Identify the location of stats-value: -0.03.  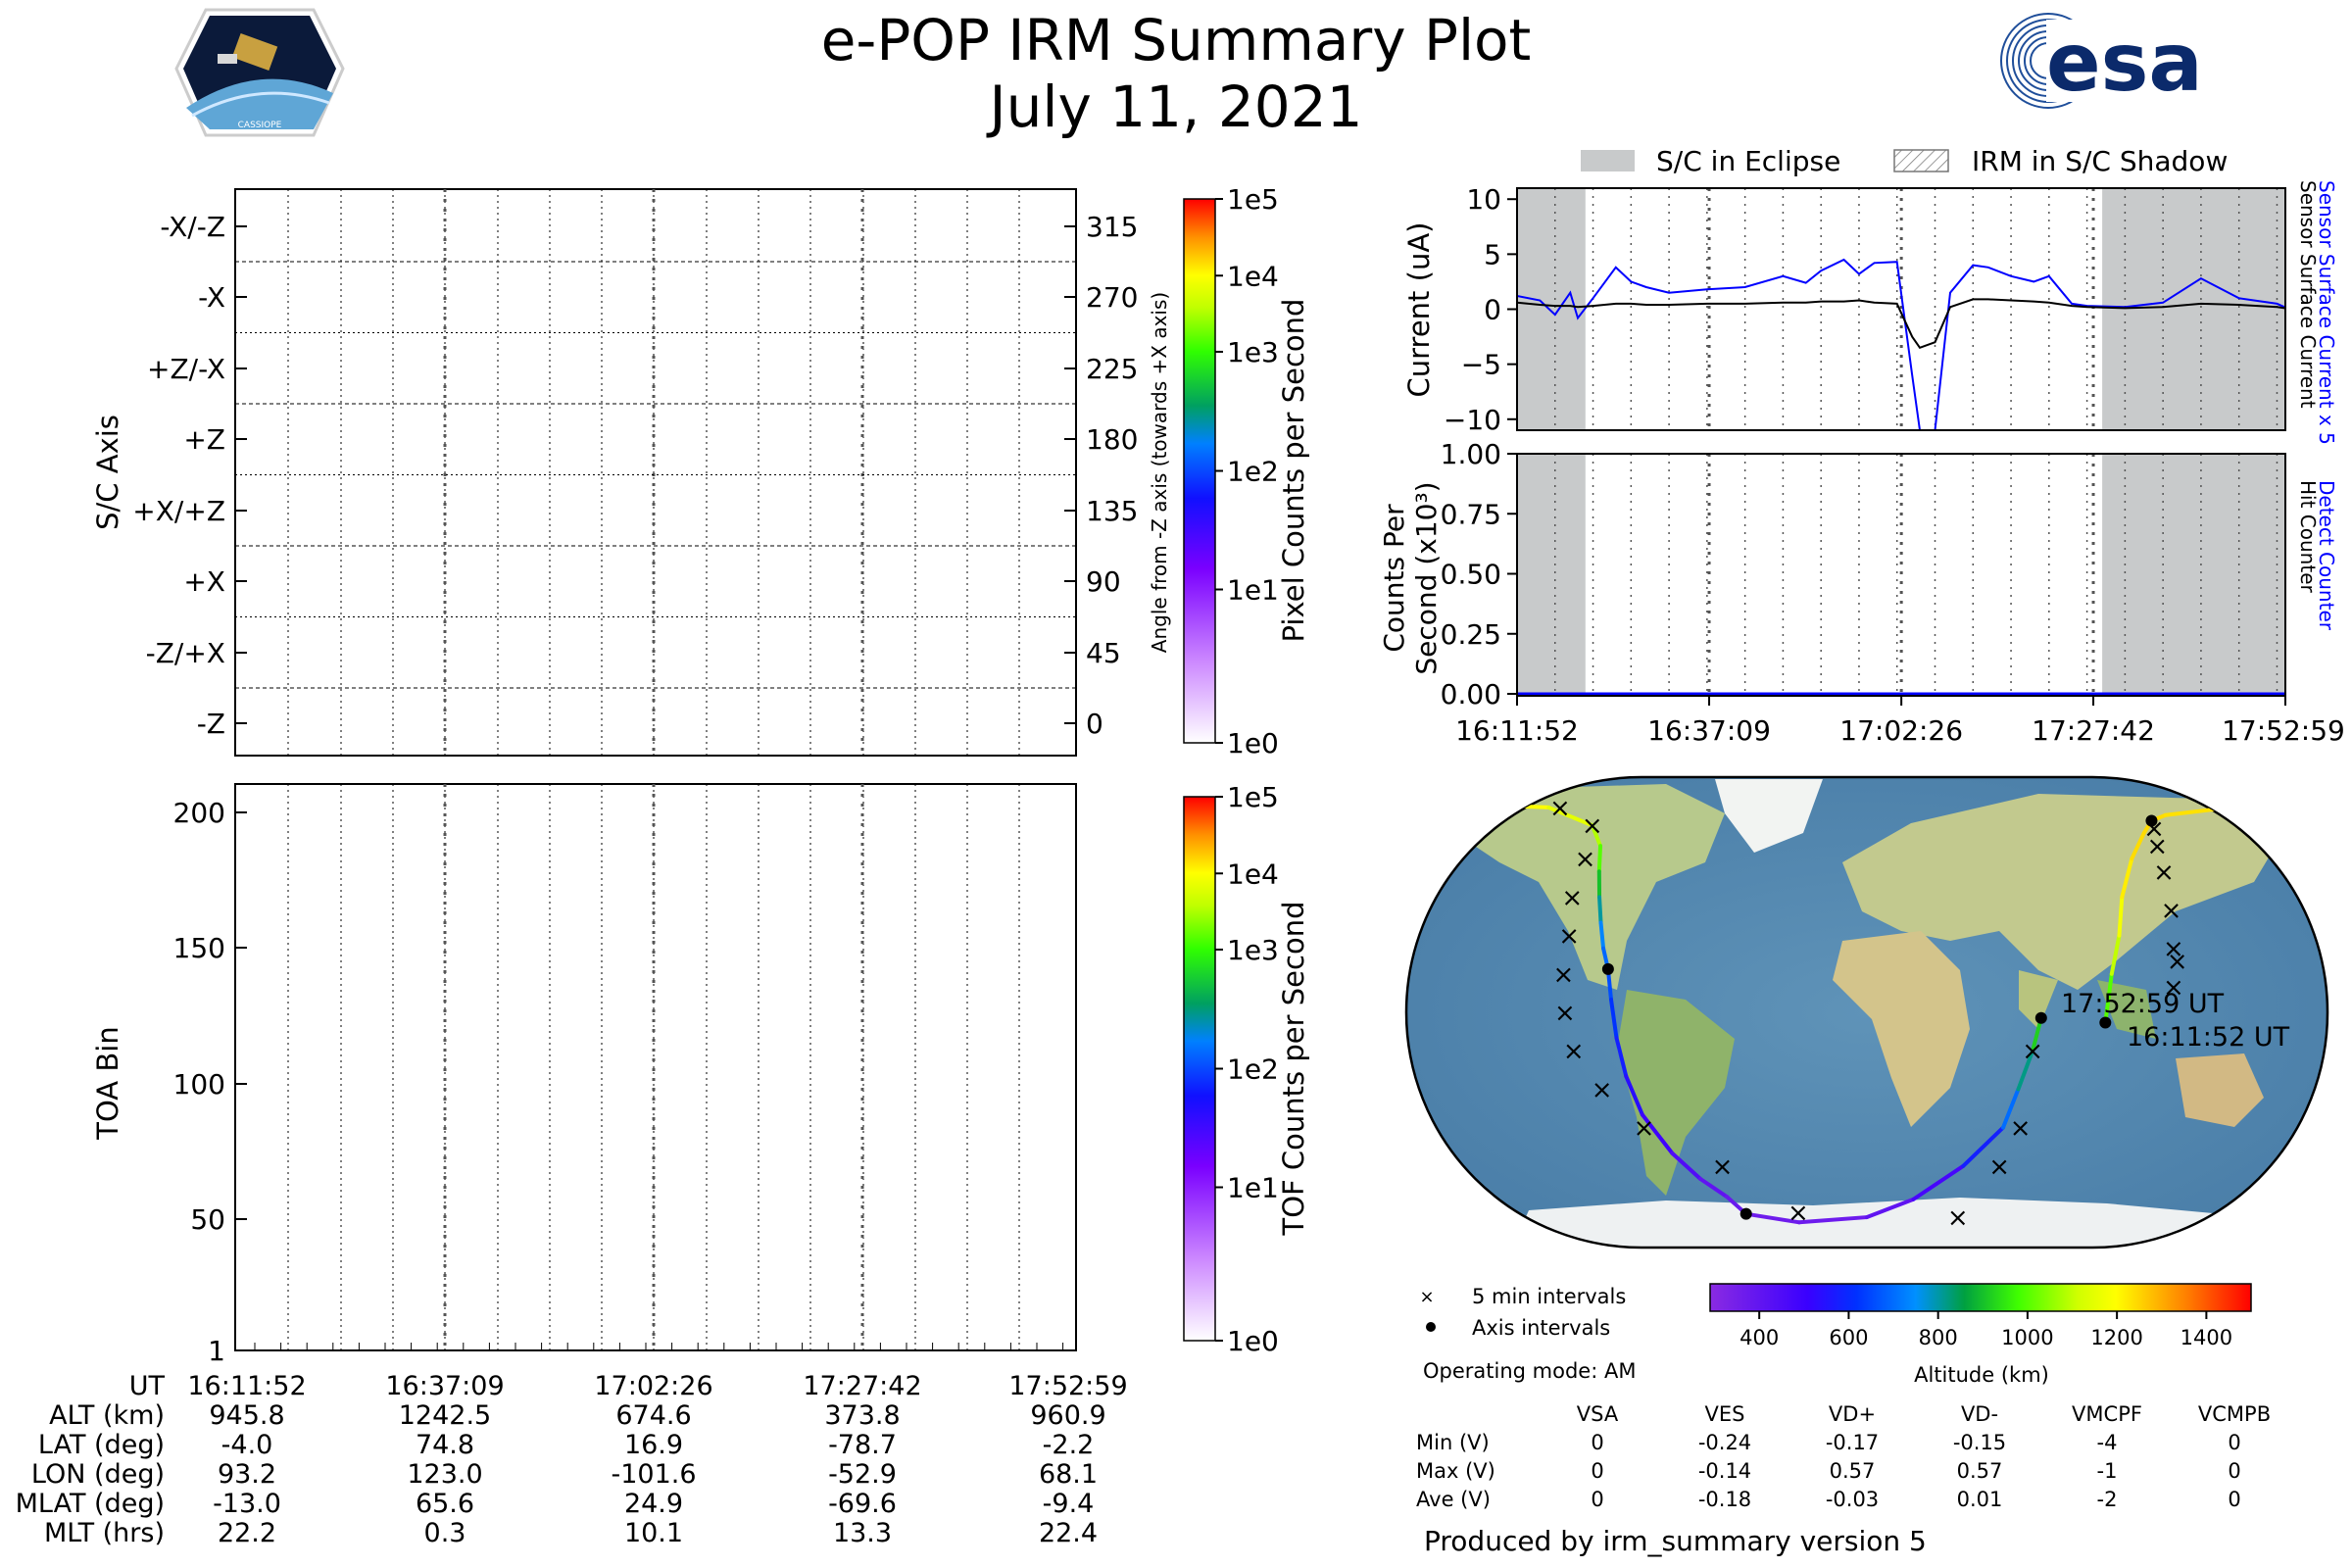
(1852, 1499).